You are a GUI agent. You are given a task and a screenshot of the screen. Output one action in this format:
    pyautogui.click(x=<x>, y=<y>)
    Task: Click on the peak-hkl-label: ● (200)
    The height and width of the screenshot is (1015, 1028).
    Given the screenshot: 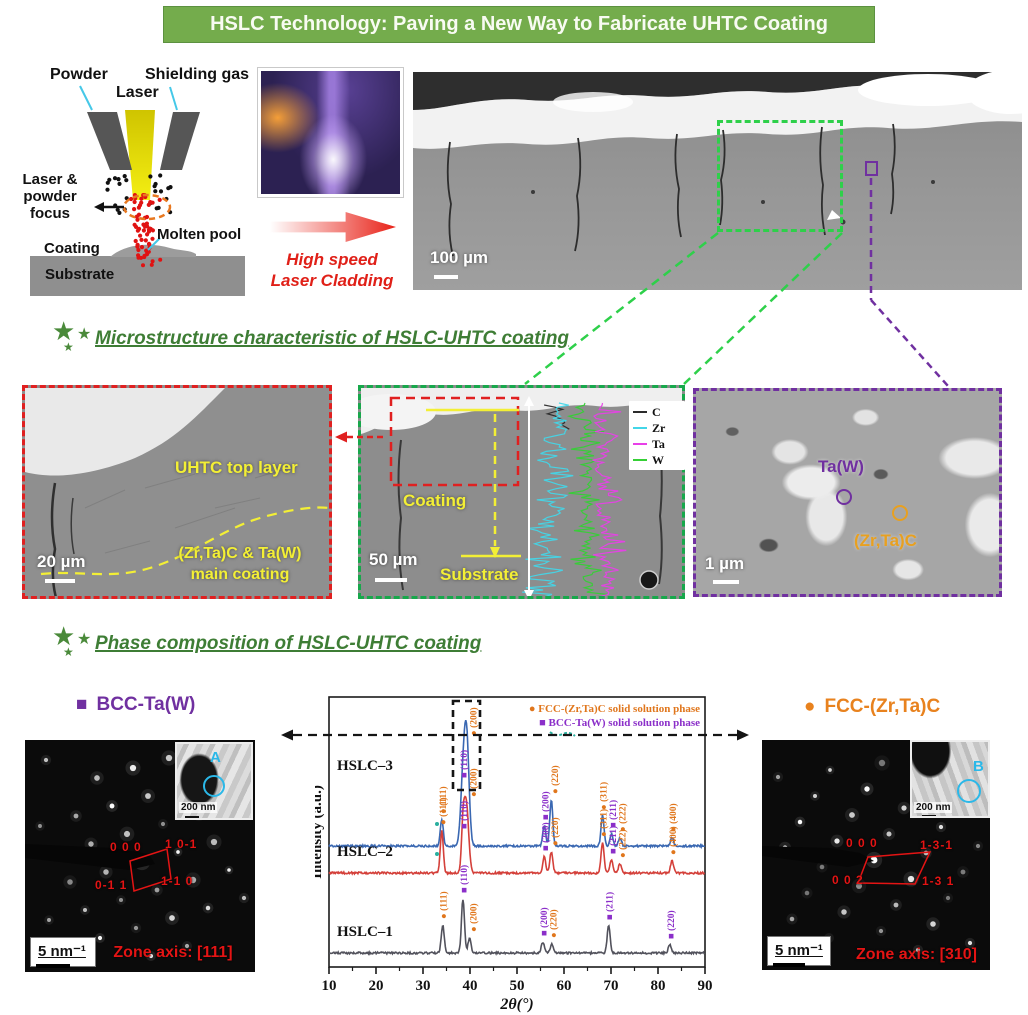 What is the action you would take?
    pyautogui.click(x=473, y=782)
    